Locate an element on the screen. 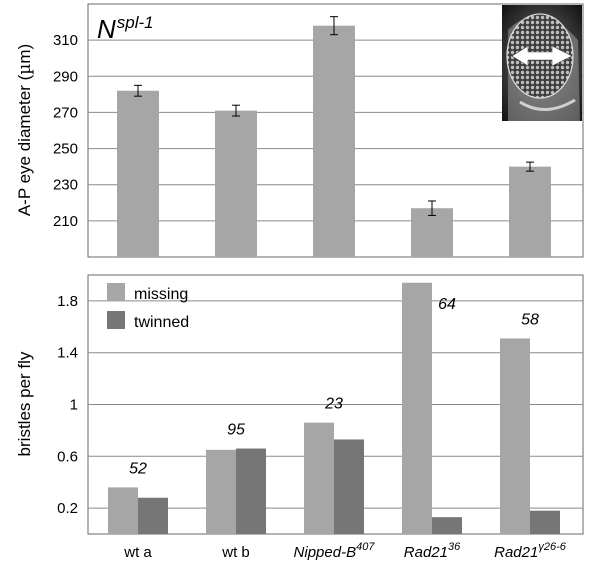  bottom-y-tick-label: 1.4 is located at coordinates (67, 353).